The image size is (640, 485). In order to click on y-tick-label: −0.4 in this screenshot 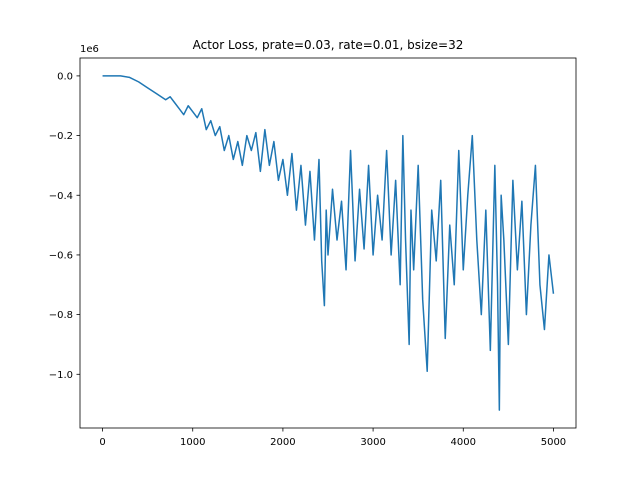, I will do `click(61, 196)`.